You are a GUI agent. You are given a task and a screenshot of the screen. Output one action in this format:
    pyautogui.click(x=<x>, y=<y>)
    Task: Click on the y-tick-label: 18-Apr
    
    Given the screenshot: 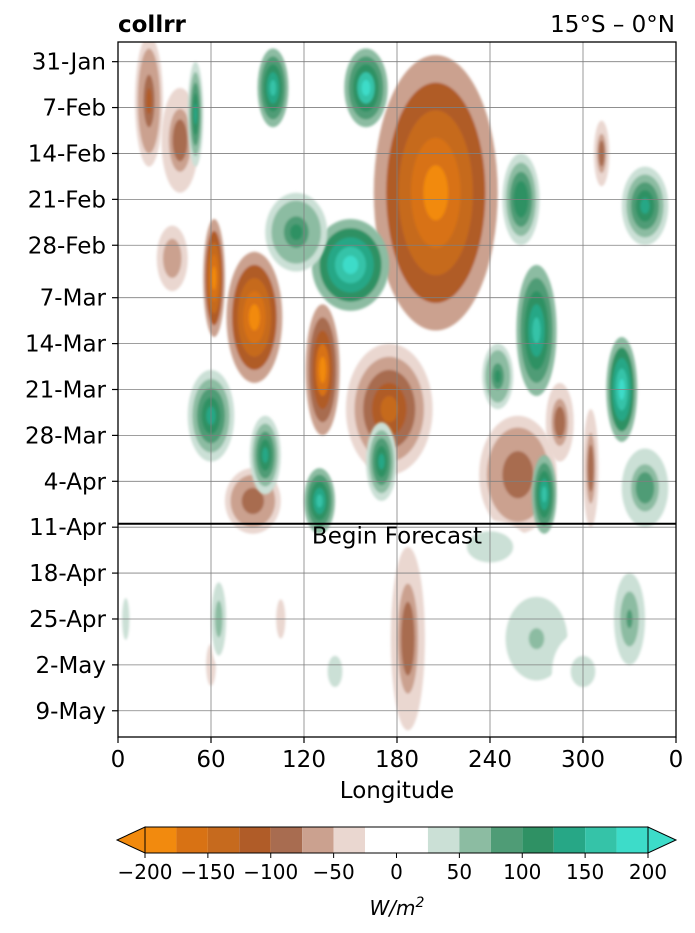 What is the action you would take?
    pyautogui.click(x=67, y=574)
    